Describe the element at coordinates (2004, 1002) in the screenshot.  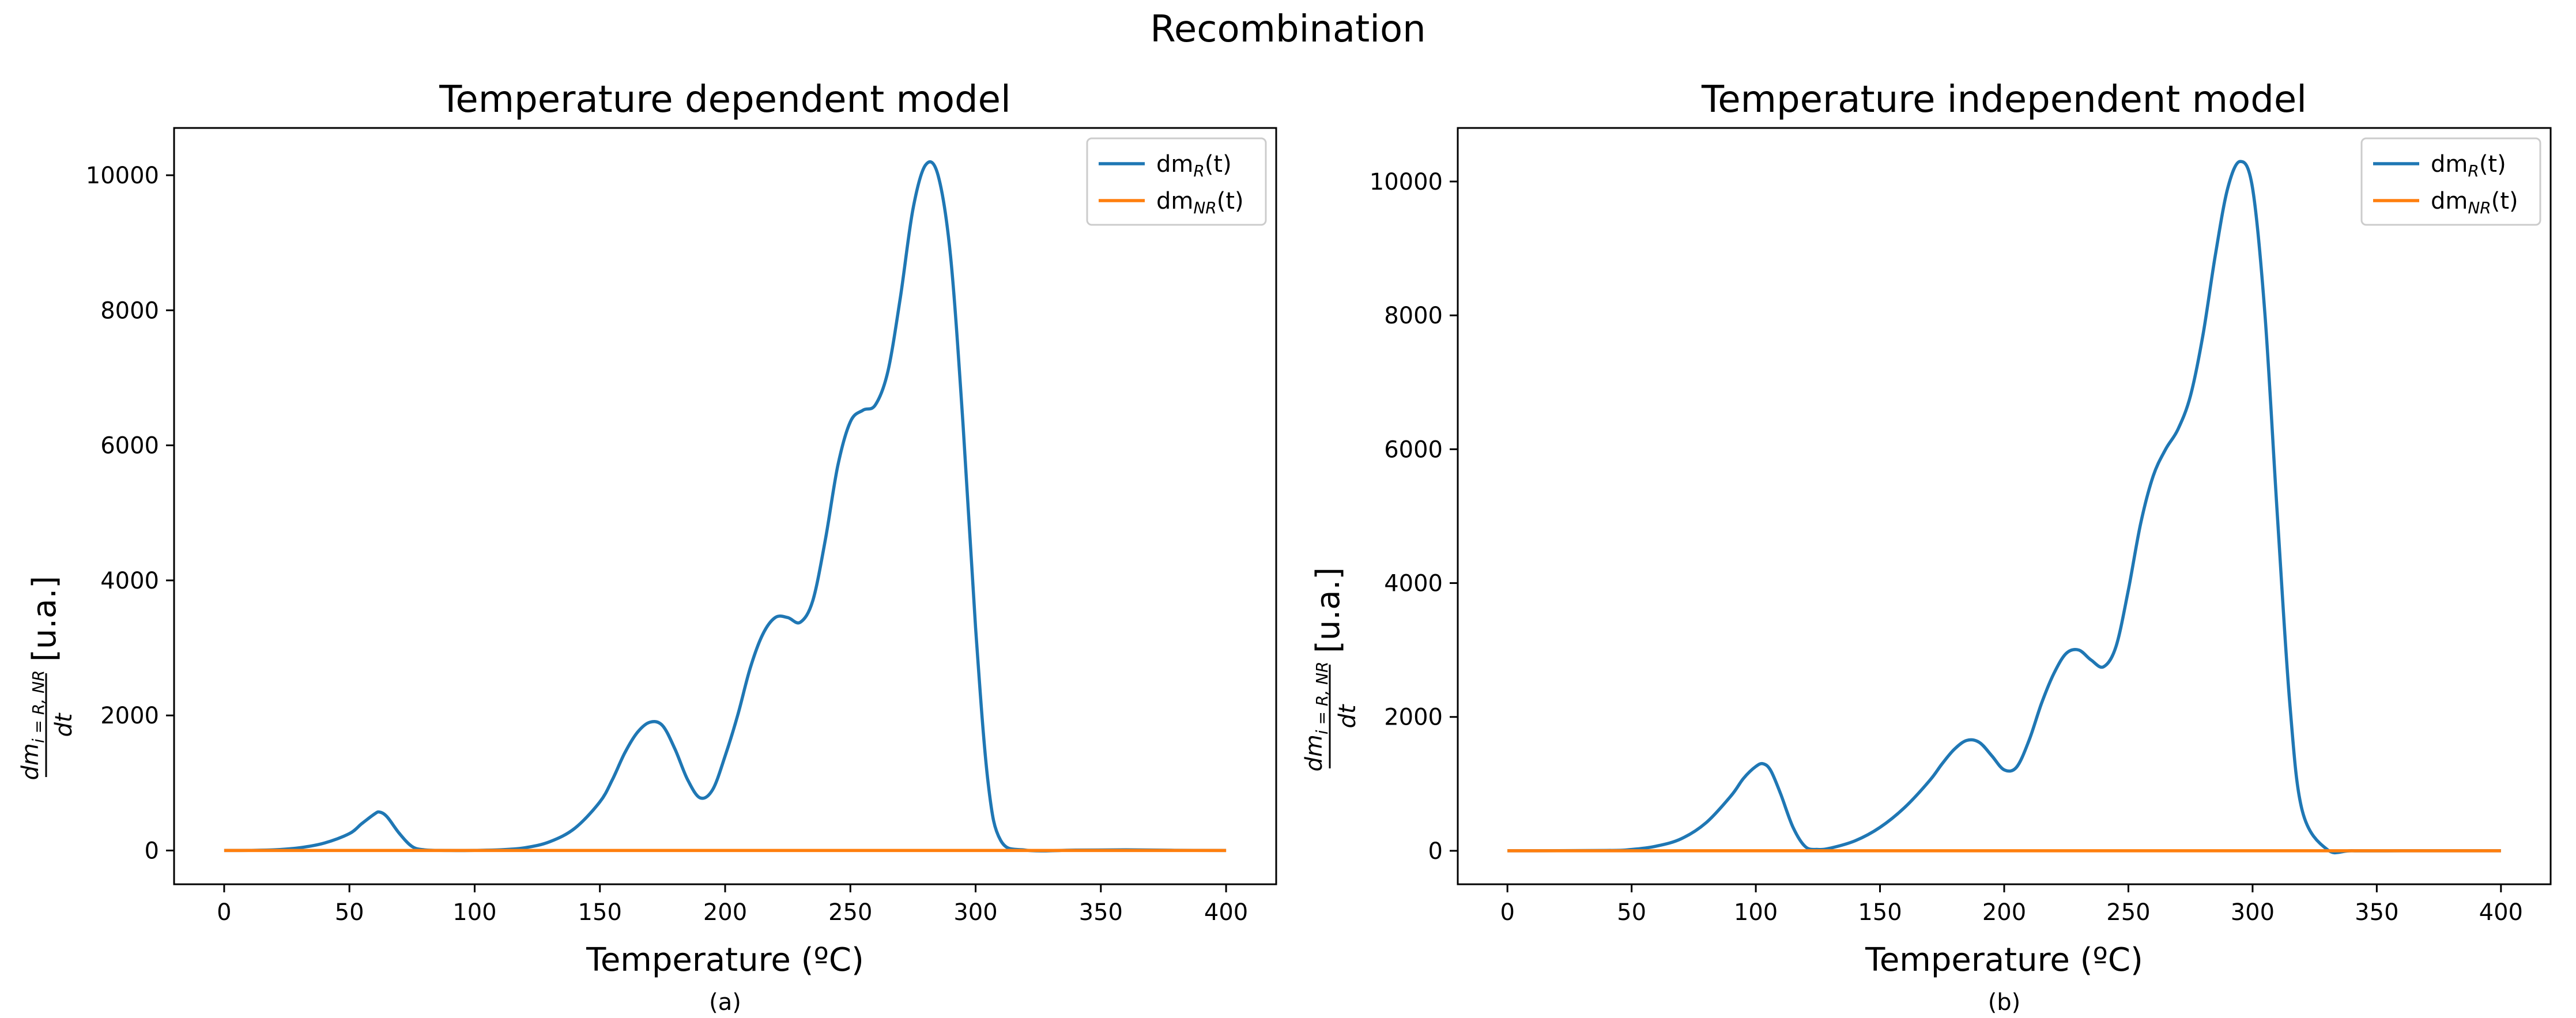
I see `panel-label: (b)` at that location.